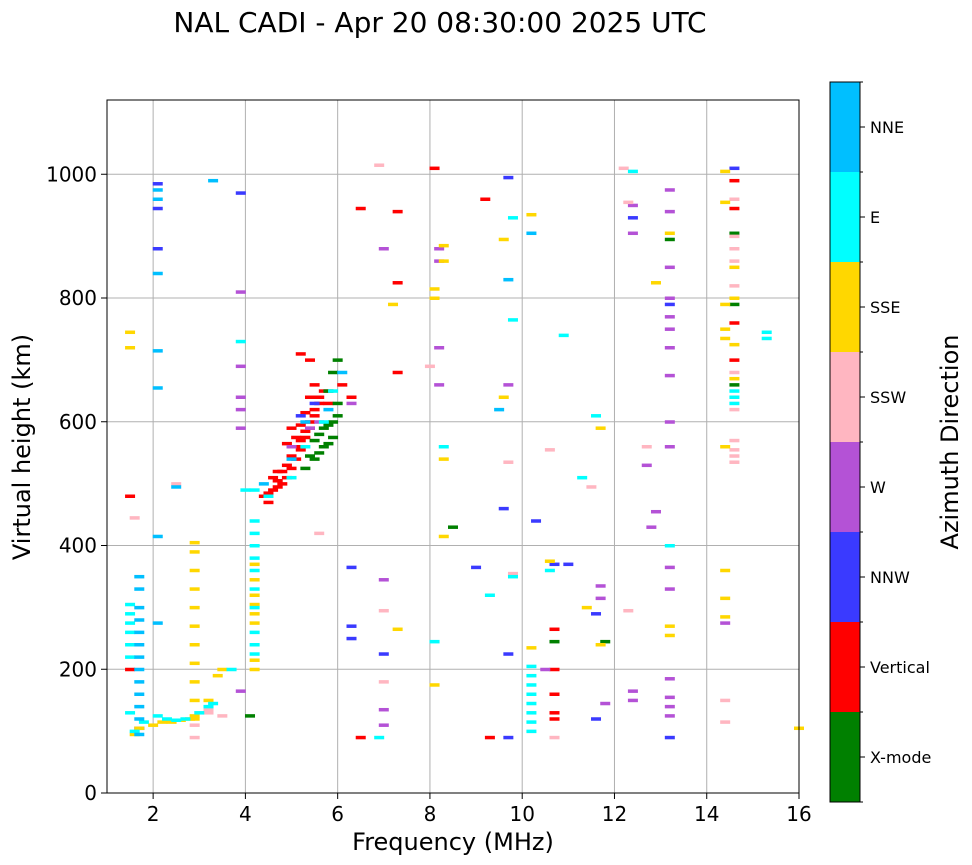  What do you see at coordinates (453, 842) in the screenshot?
I see `x-axis-label: Frequency (MHz)` at bounding box center [453, 842].